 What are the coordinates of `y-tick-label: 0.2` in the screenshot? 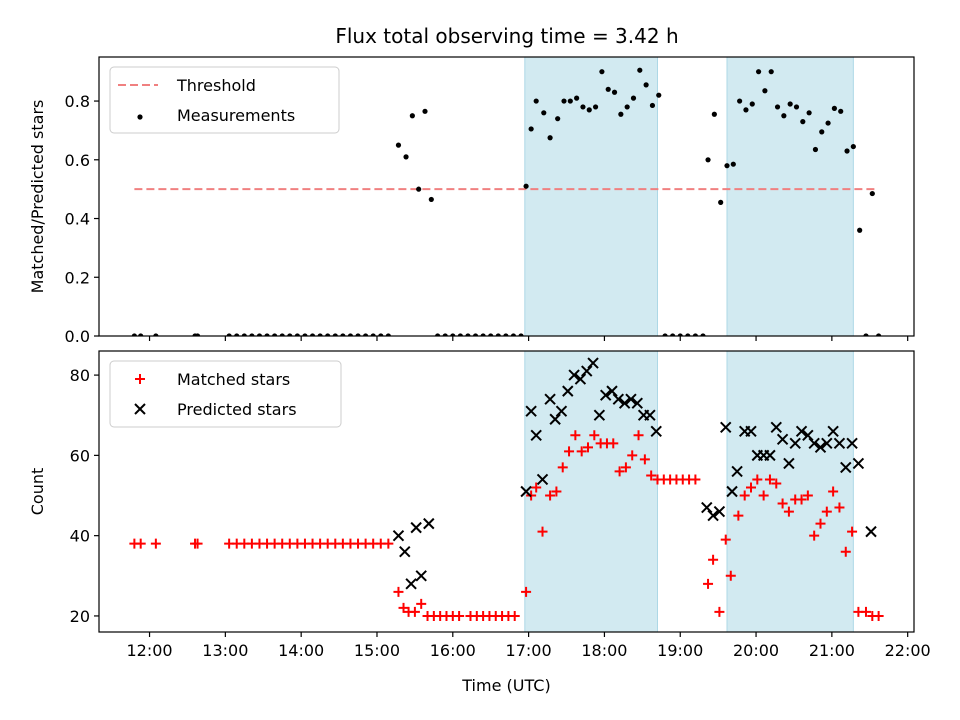 It's located at (77, 277).